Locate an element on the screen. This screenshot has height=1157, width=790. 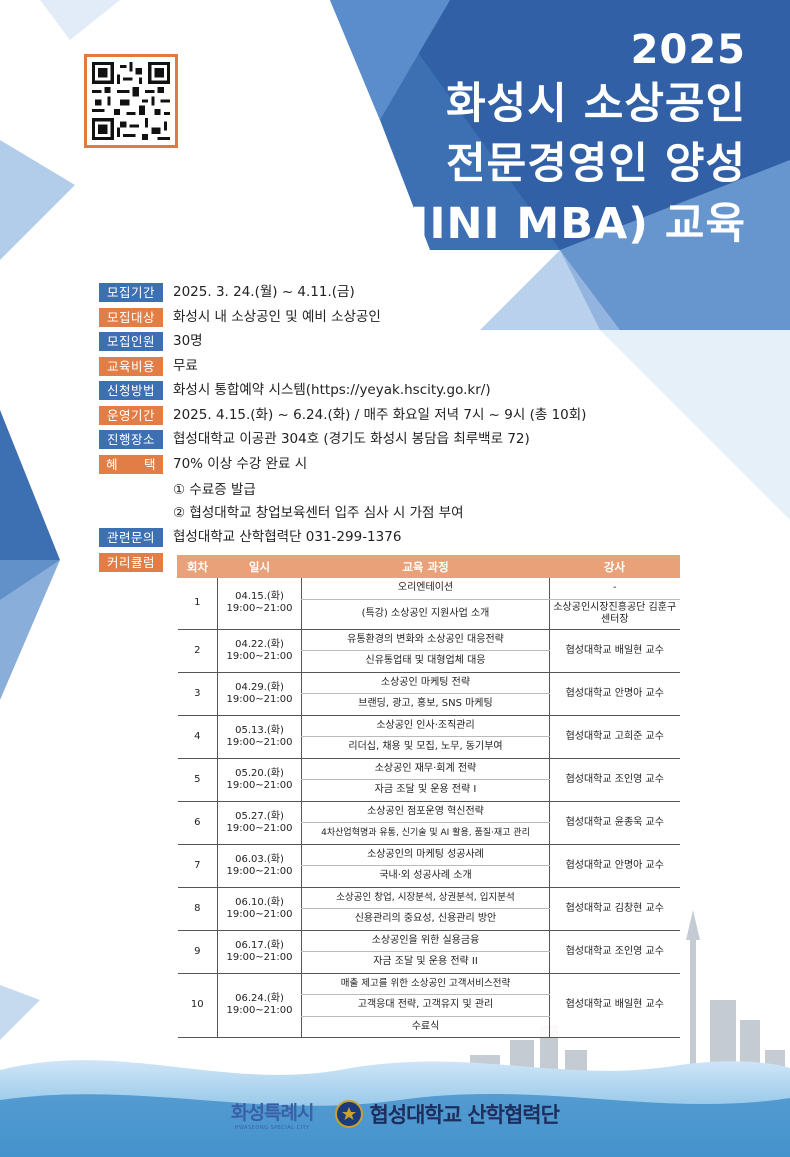
title-year: 2025 is located at coordinates (688, 50).